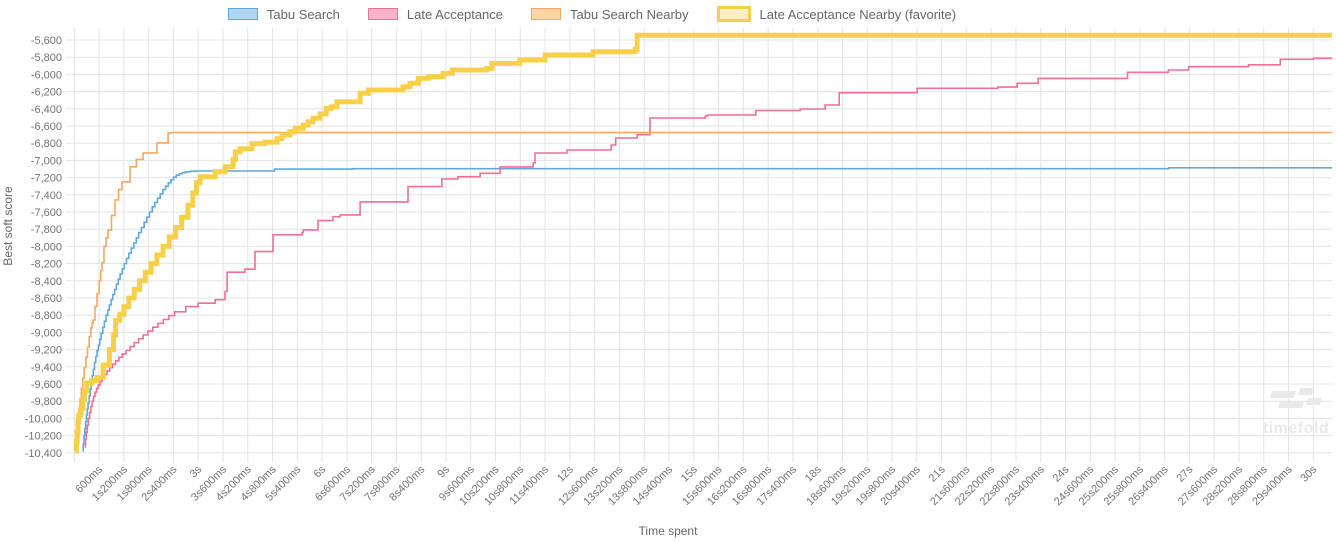 This screenshot has width=1336, height=542. I want to click on y-tick-label: -10,400, so click(43, 454).